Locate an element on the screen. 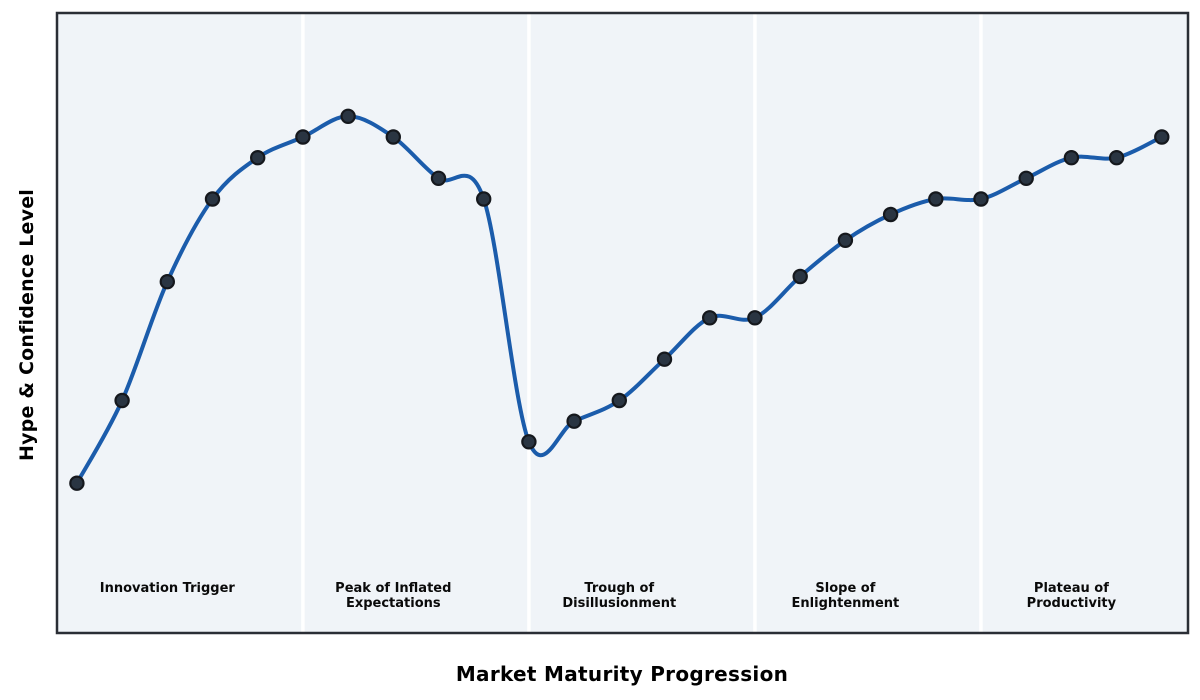  phase-label-plateau-of-productivity: Plateau of Productivity is located at coordinates (1071, 596).